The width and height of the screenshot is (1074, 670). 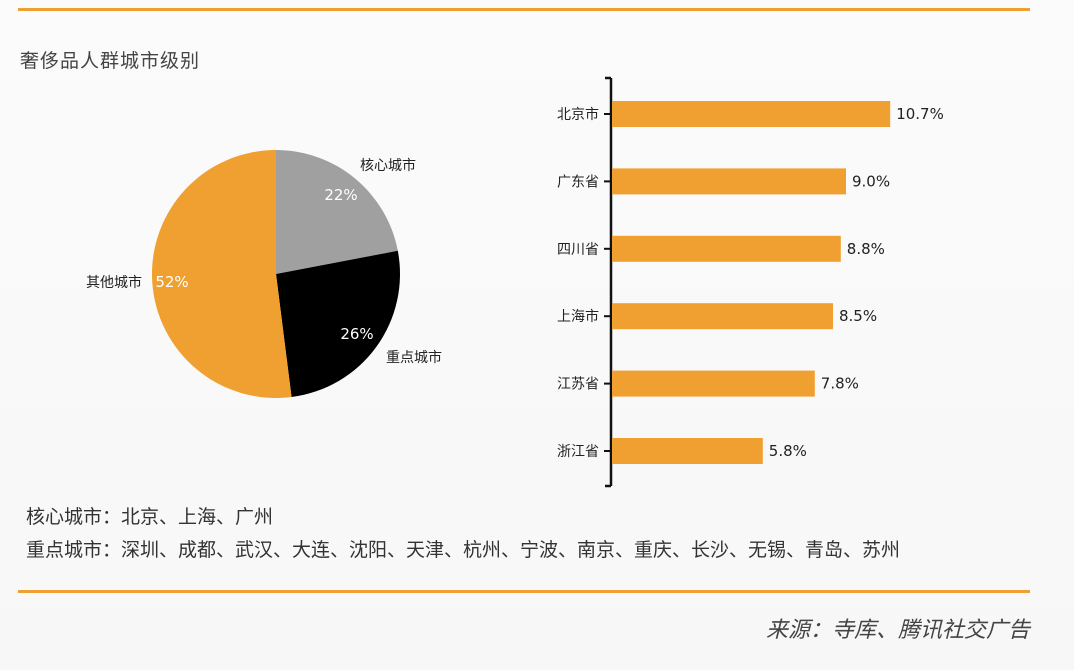 What do you see at coordinates (578, 385) in the screenshot?
I see `bar-category-label: 江苏省` at bounding box center [578, 385].